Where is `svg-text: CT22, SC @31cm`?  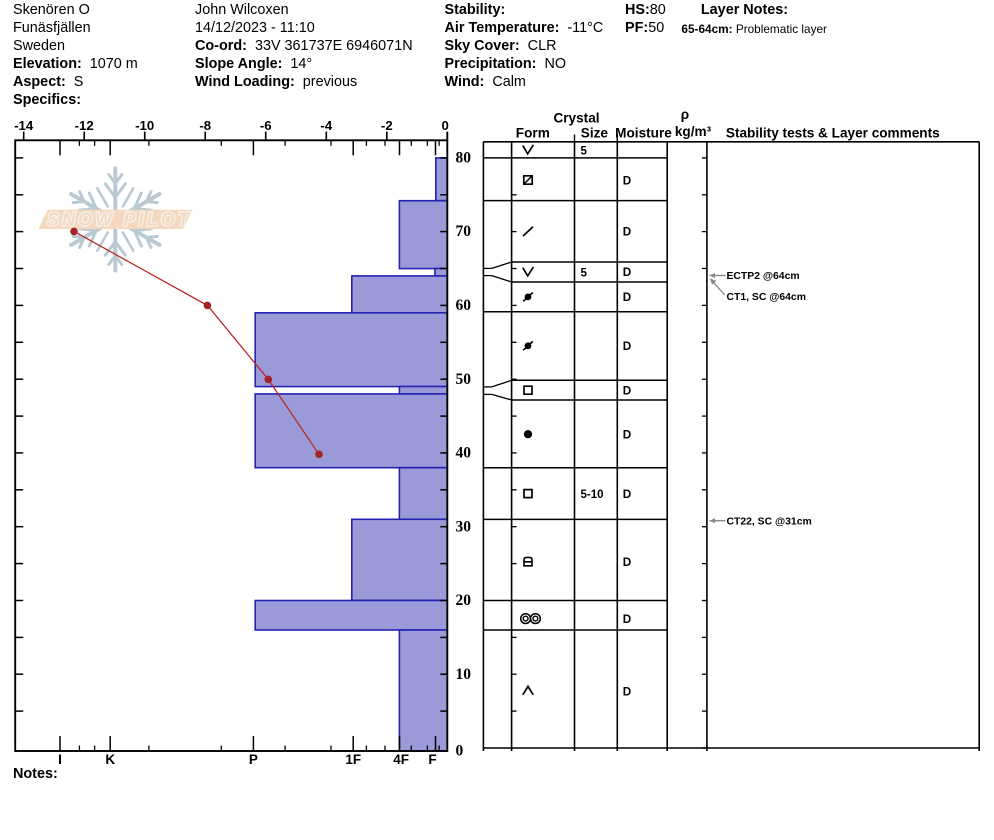 svg-text: CT22, SC @31cm is located at coordinates (769, 521).